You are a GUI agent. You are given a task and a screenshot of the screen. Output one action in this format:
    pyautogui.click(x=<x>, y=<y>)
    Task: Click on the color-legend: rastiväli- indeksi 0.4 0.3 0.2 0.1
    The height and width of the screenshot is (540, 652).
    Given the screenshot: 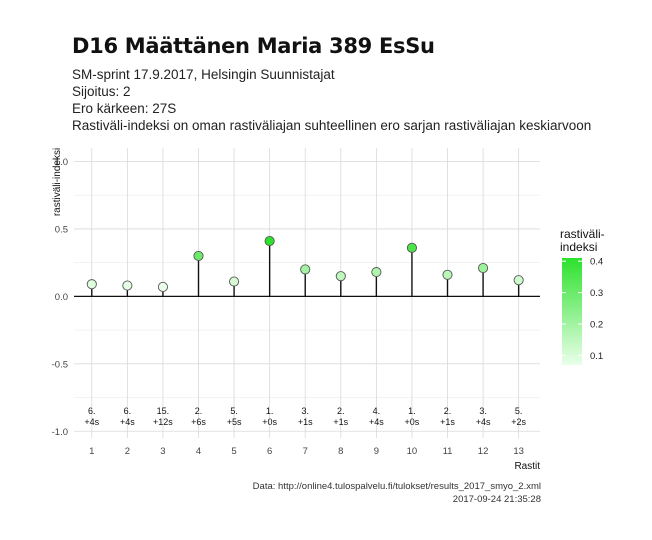 What is the action you would take?
    pyautogui.click(x=582, y=296)
    